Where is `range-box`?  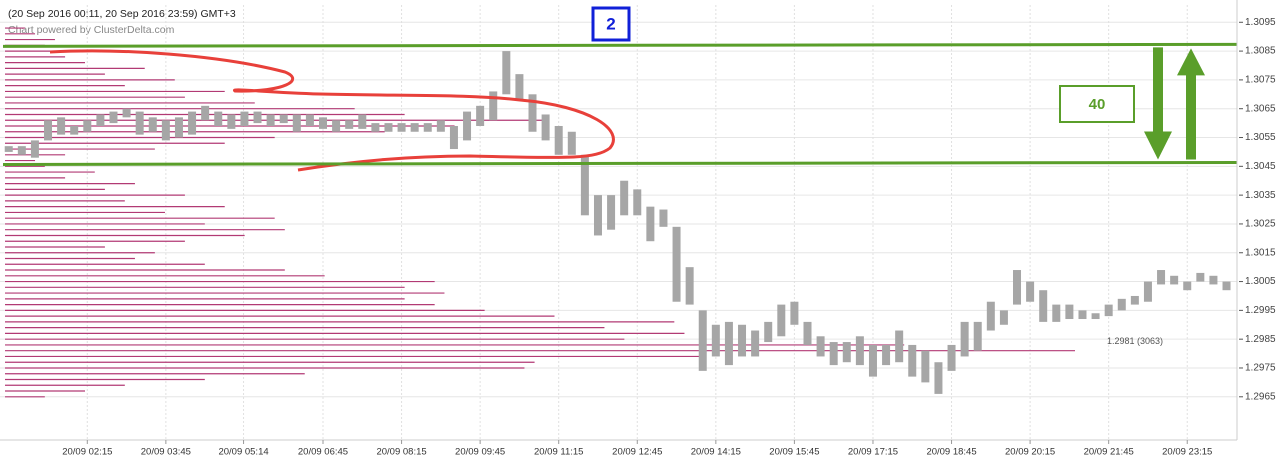
range-box is located at coordinates (1097, 104).